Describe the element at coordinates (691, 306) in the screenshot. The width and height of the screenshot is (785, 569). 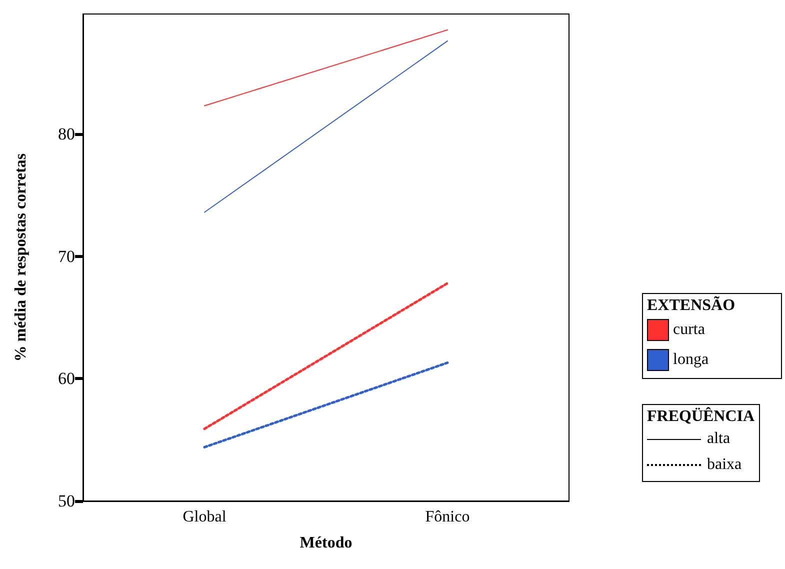
I see `text: EXTENSÃO` at that location.